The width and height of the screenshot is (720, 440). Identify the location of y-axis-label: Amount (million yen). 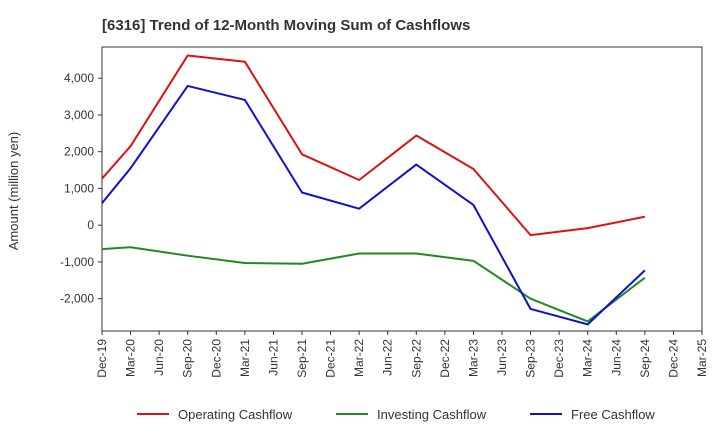
(13, 191).